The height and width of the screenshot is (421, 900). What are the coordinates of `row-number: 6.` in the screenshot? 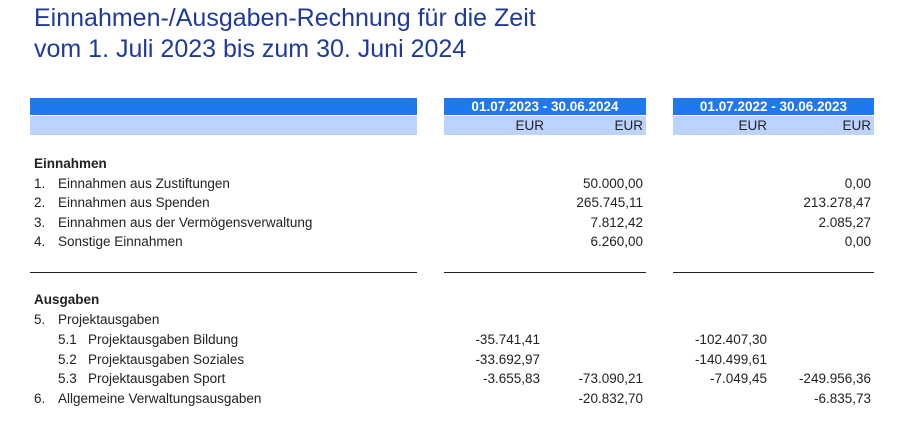 It's located at (40, 398).